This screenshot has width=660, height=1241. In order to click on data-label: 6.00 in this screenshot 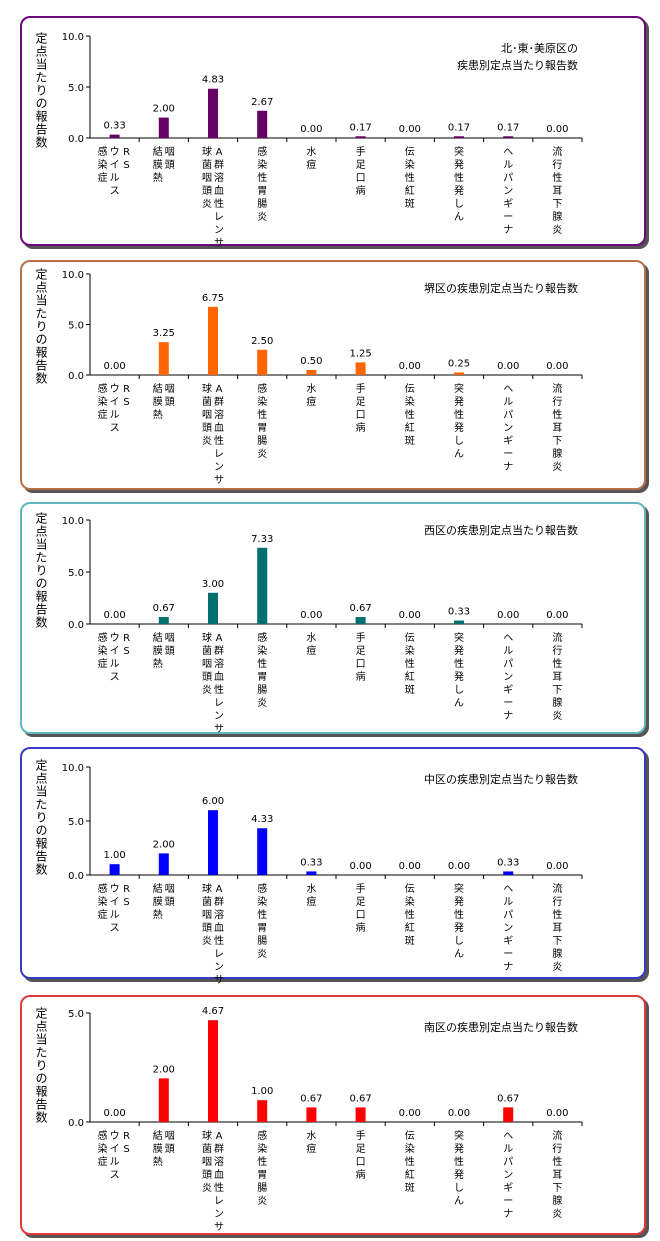, I will do `click(213, 801)`.